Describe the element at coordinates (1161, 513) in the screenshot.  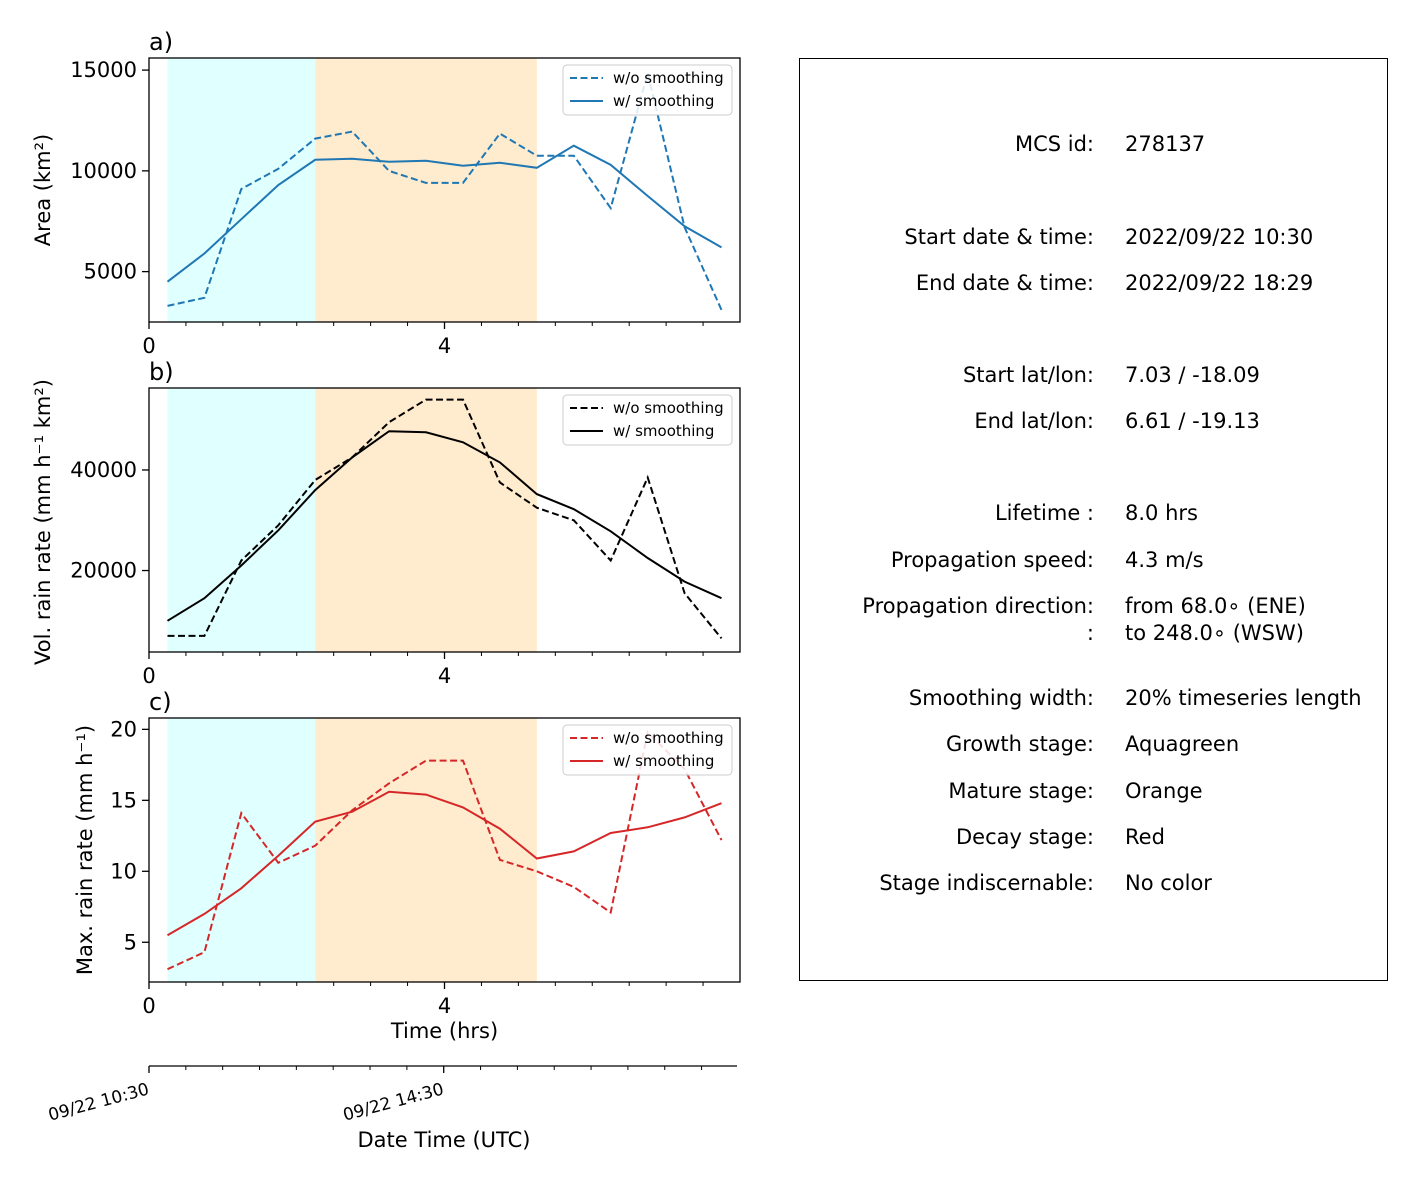
I see `info-value: 8.0 hrs` at that location.